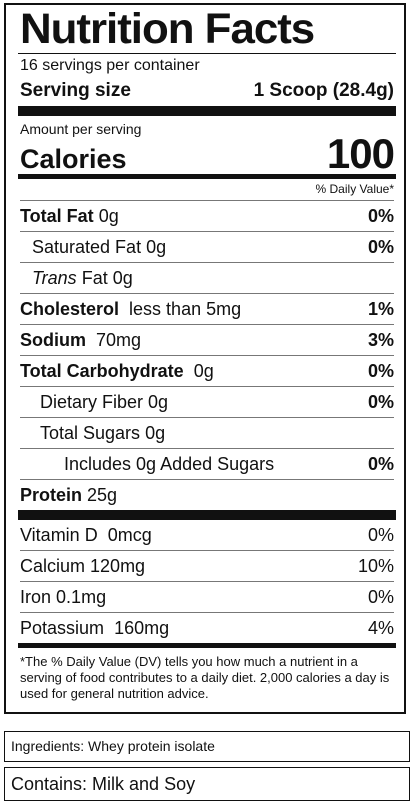  Describe the element at coordinates (102, 495) in the screenshot. I see `nutrient-amount: 25g` at that location.